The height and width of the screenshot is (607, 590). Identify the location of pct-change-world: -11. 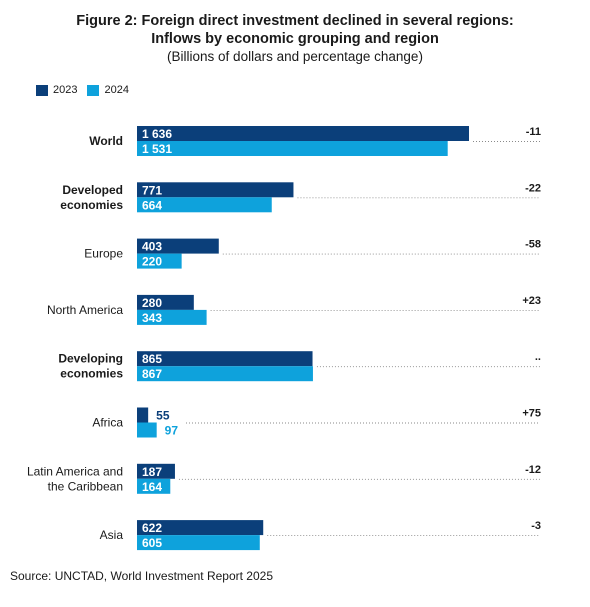
(533, 132).